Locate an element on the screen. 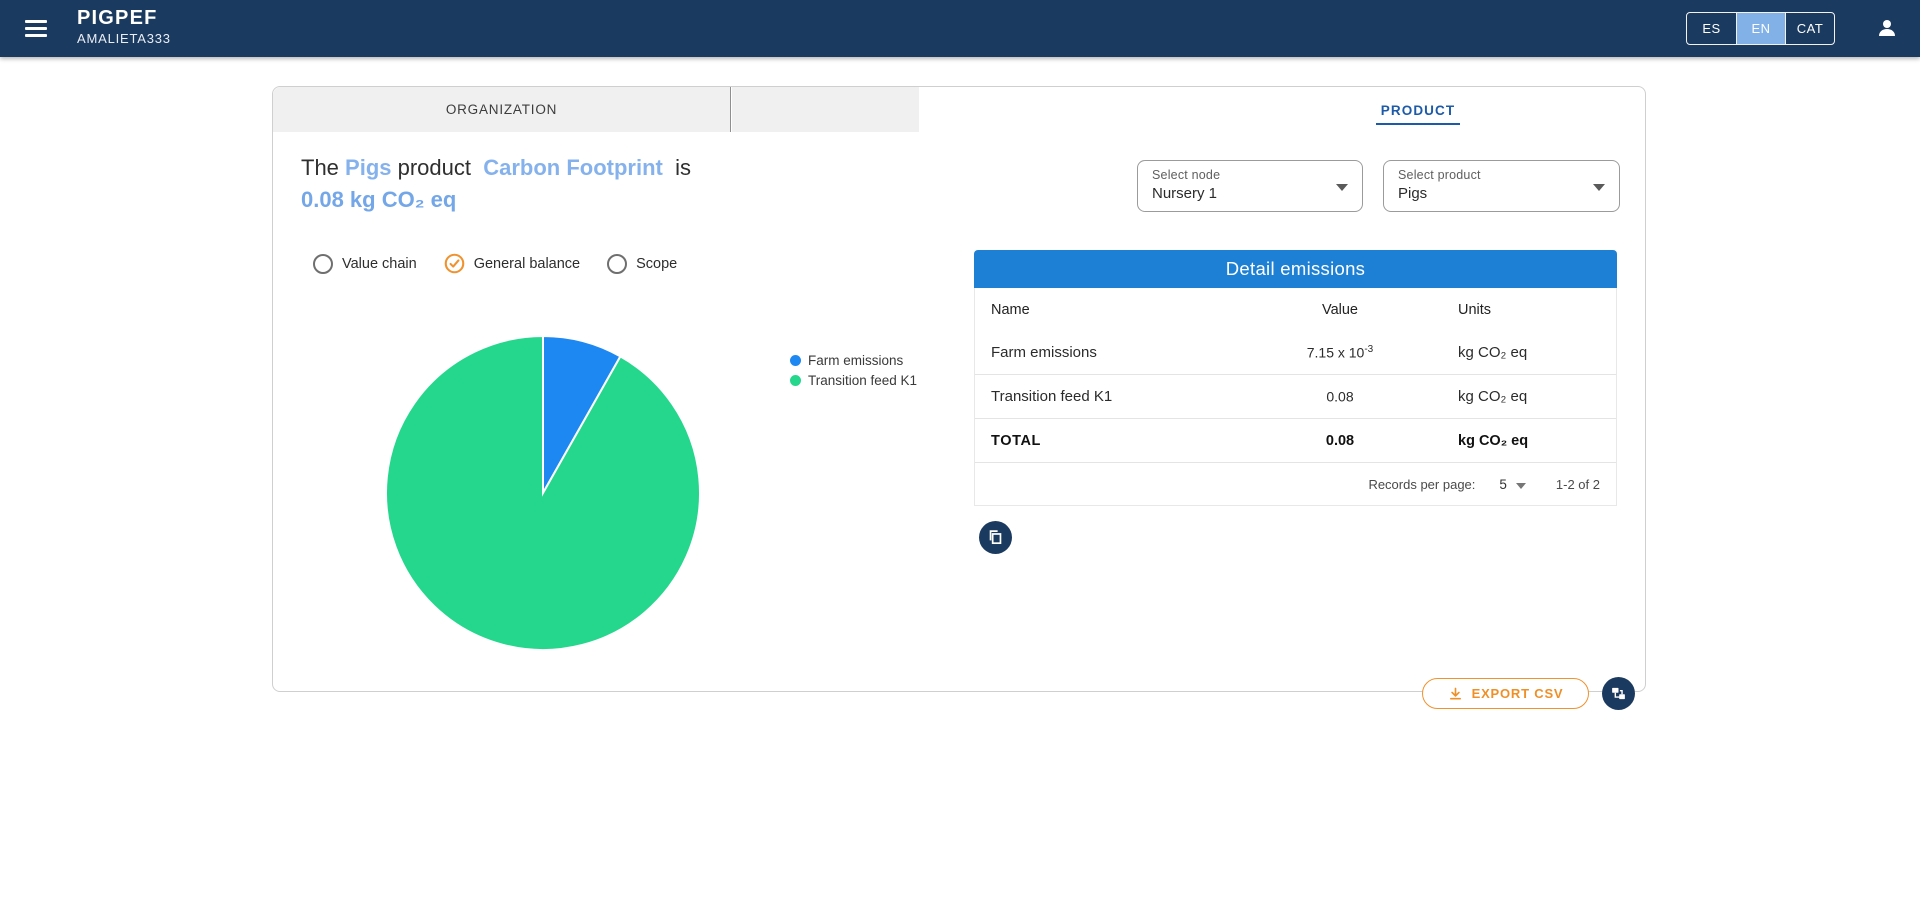  select-product-dropdown: Select product Pigs is located at coordinates (1501, 186).